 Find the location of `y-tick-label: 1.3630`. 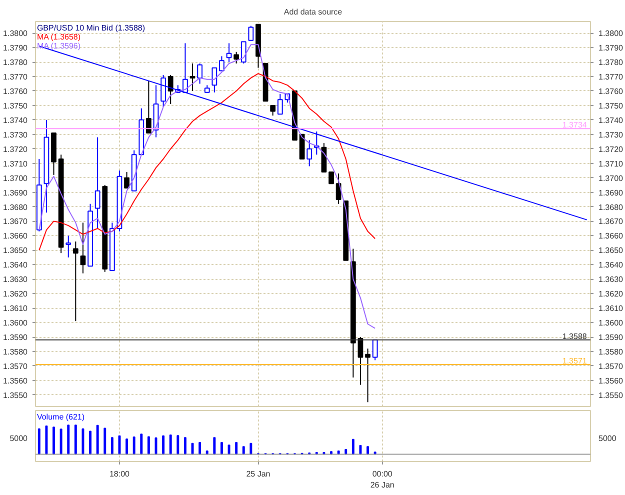

y-tick-label: 1.3630 is located at coordinates (15, 279).